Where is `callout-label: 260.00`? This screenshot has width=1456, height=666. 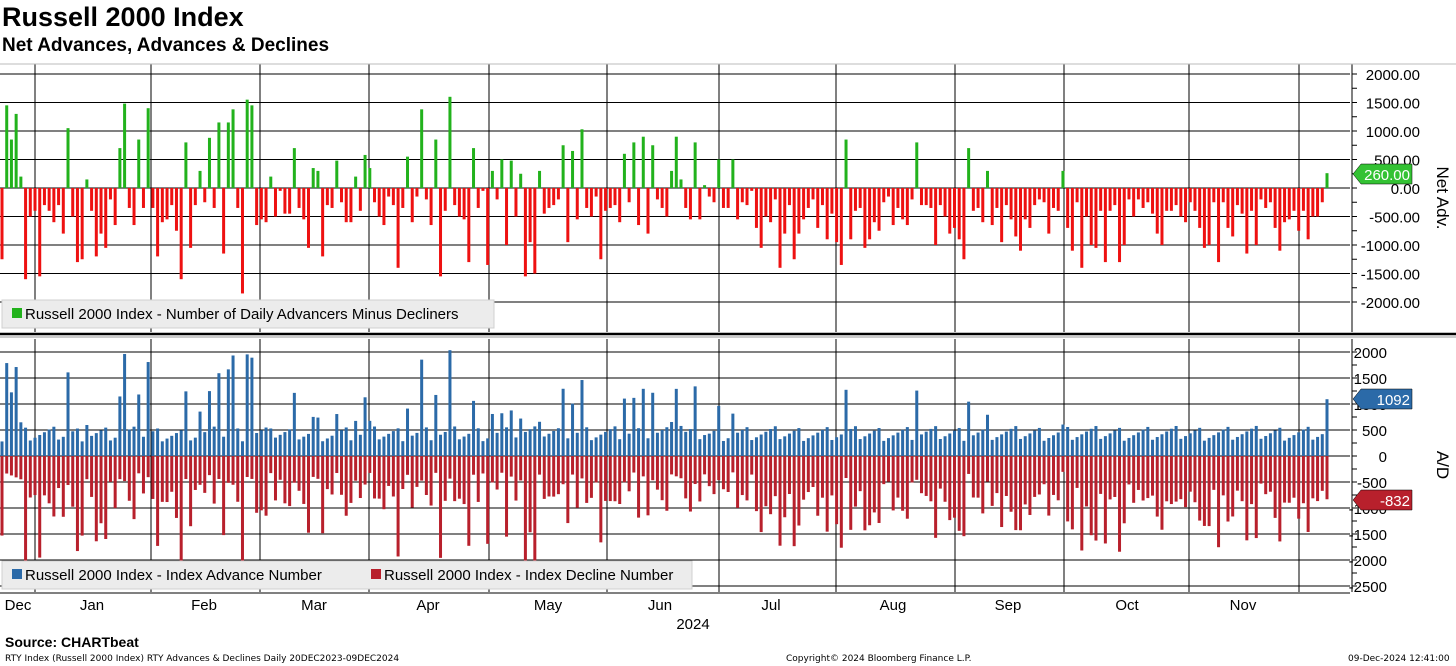
callout-label: 260.00 is located at coordinates (1387, 175).